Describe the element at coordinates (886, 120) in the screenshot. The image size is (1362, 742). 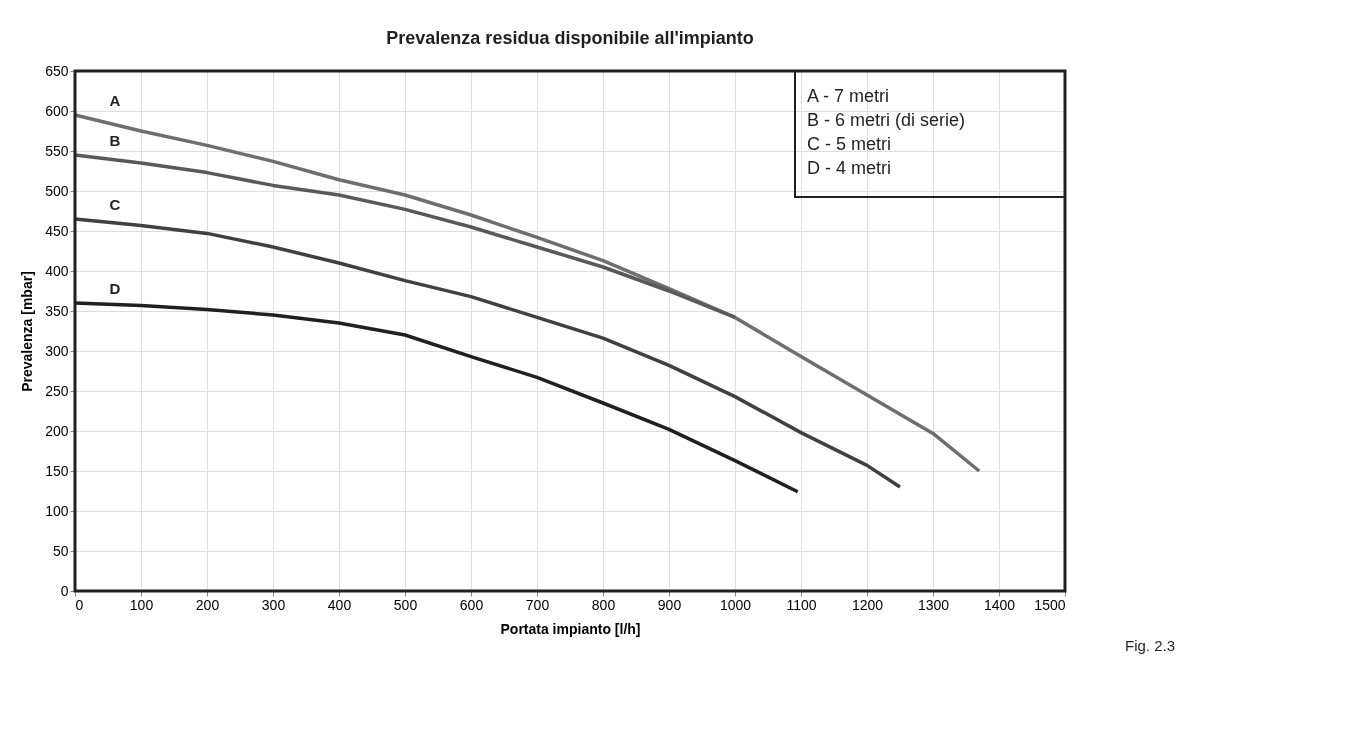
I see `annotation: B - 6 metri (di serie)` at that location.